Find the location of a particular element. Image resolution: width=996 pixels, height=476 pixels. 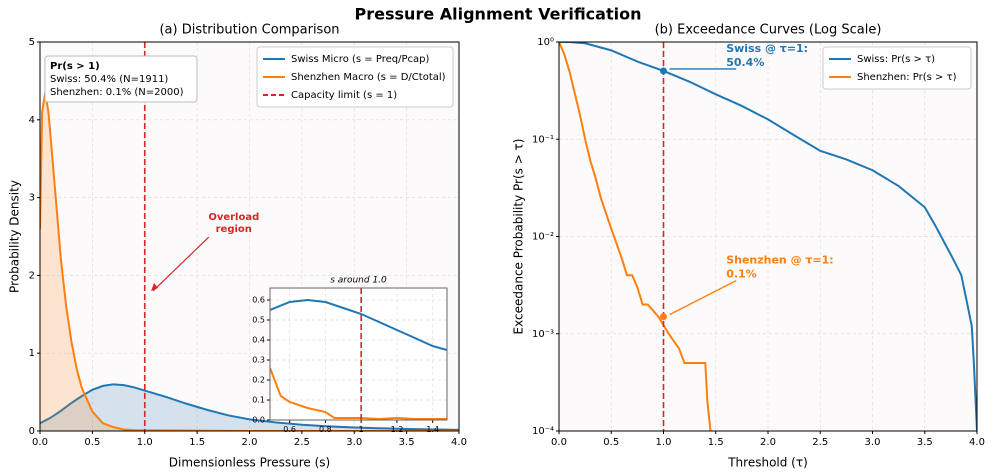

y-tick-label: 2 is located at coordinates (32, 275).